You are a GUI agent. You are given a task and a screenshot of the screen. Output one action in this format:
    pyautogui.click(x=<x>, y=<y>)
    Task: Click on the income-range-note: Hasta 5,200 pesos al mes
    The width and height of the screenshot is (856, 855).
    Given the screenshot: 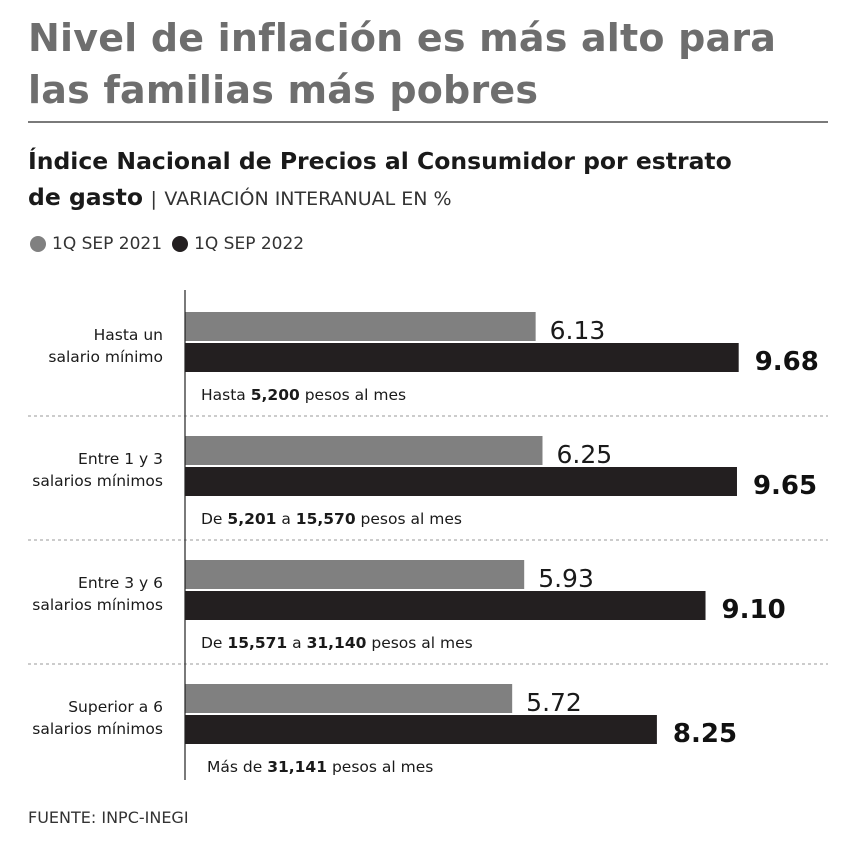 What is the action you would take?
    pyautogui.click(x=303, y=395)
    